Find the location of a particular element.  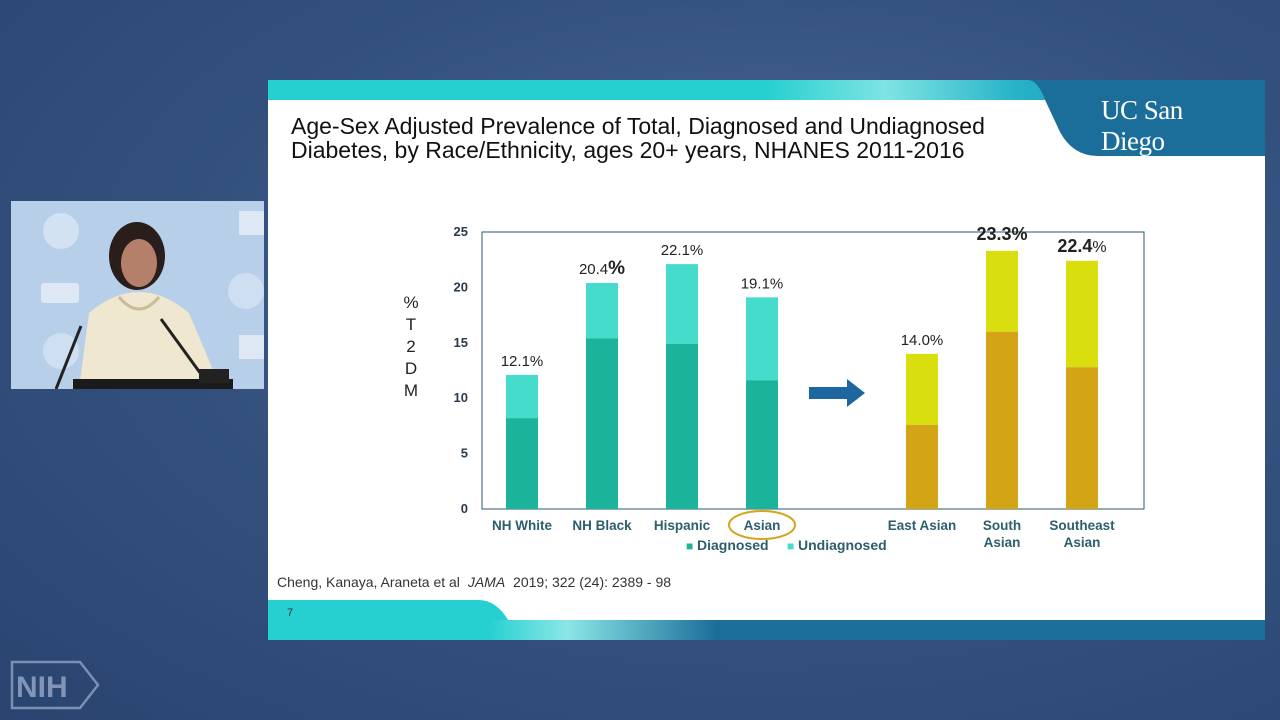

citation-journal: JAMA is located at coordinates (486, 582).